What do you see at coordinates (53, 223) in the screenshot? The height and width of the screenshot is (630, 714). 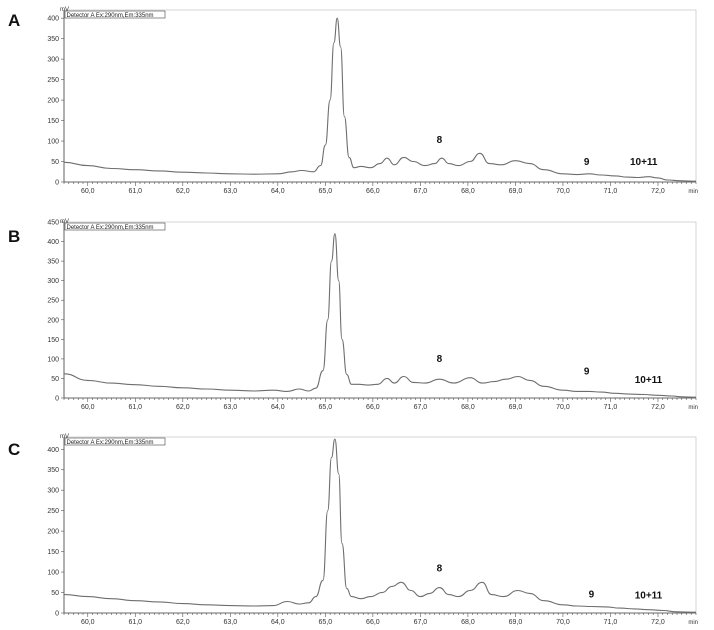 I see `y-tick-label: 450` at bounding box center [53, 223].